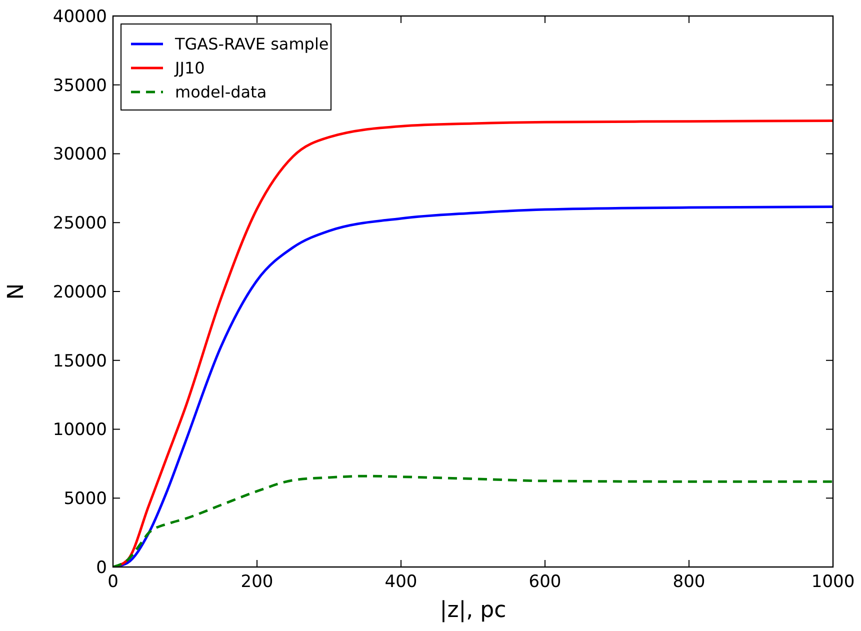 The width and height of the screenshot is (861, 631). I want to click on y-tick-label: 40000, so click(79, 16).